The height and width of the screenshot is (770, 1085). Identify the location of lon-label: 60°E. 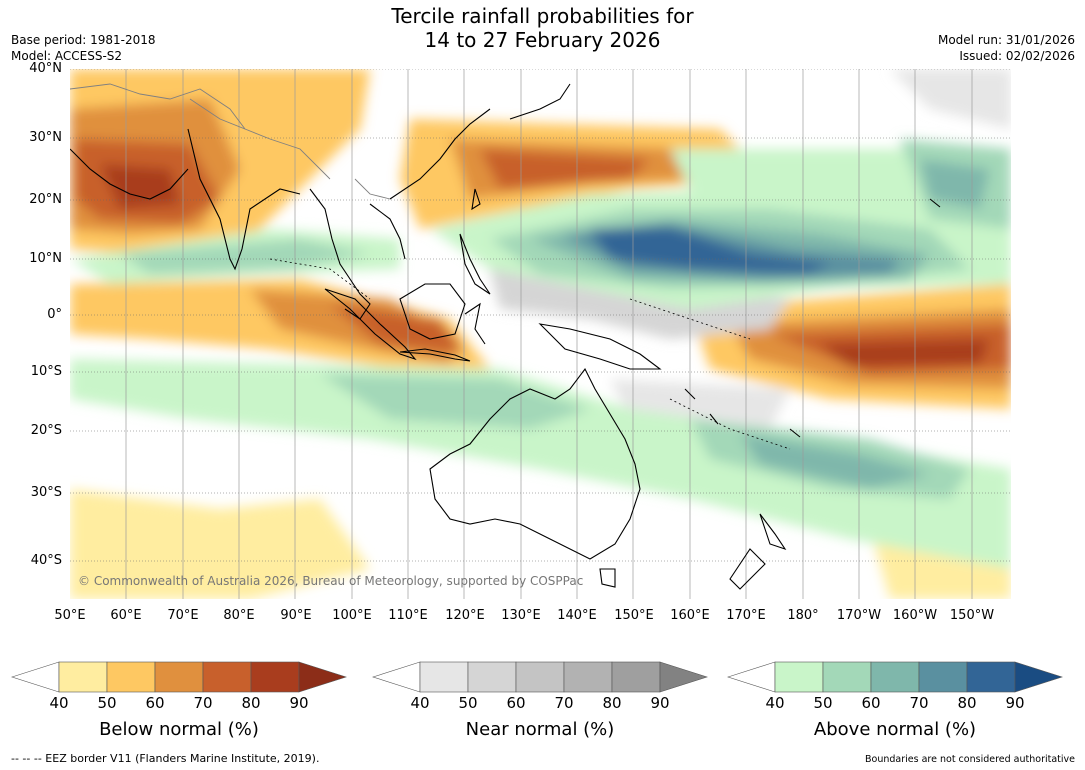
(126, 615).